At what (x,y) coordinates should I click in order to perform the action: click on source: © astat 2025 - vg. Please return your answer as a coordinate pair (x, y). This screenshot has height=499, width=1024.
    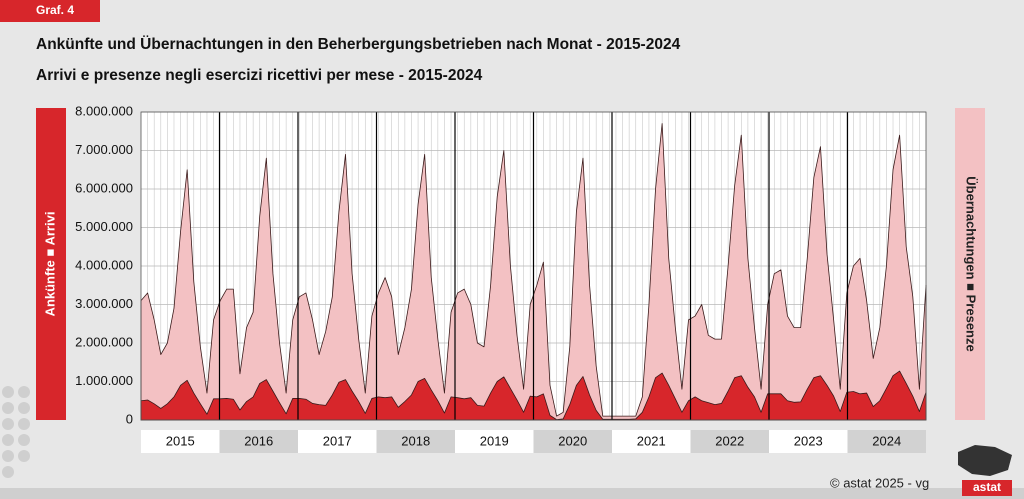
    Looking at the image, I should click on (879, 482).